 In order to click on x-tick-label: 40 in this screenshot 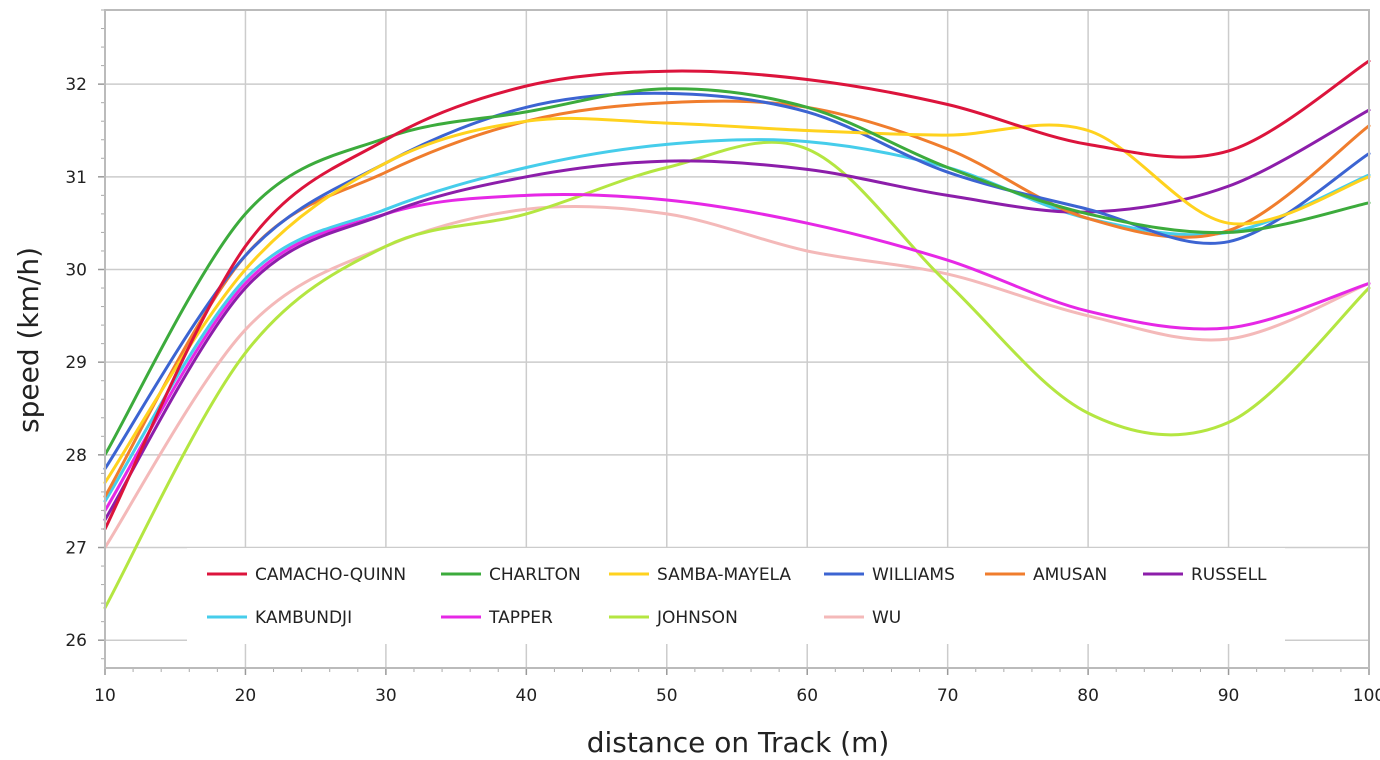, I will do `click(527, 696)`.